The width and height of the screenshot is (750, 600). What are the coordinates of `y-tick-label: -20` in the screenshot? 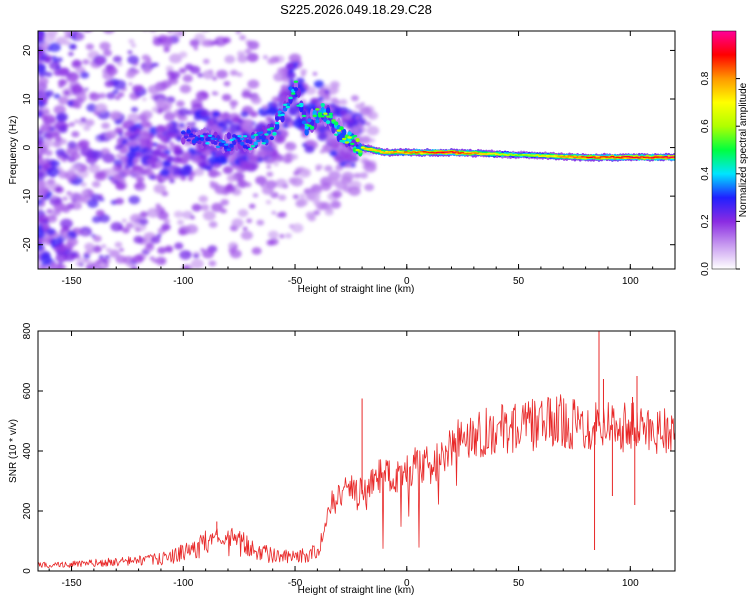 It's located at (27, 244).